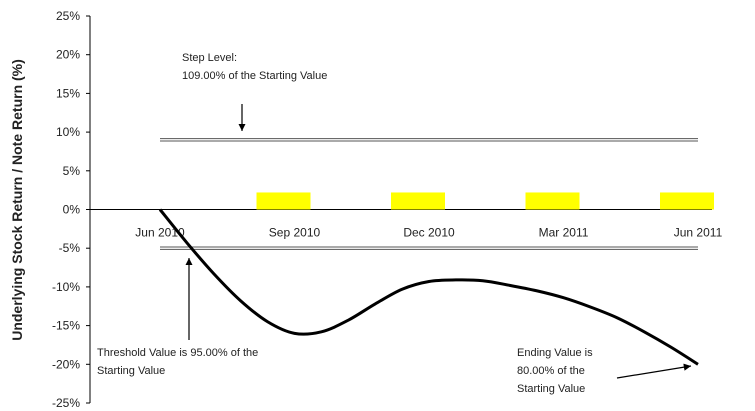 The width and height of the screenshot is (755, 411). Describe the element at coordinates (551, 371) in the screenshot. I see `ending-annotation-line2: 80.00% of the` at that location.